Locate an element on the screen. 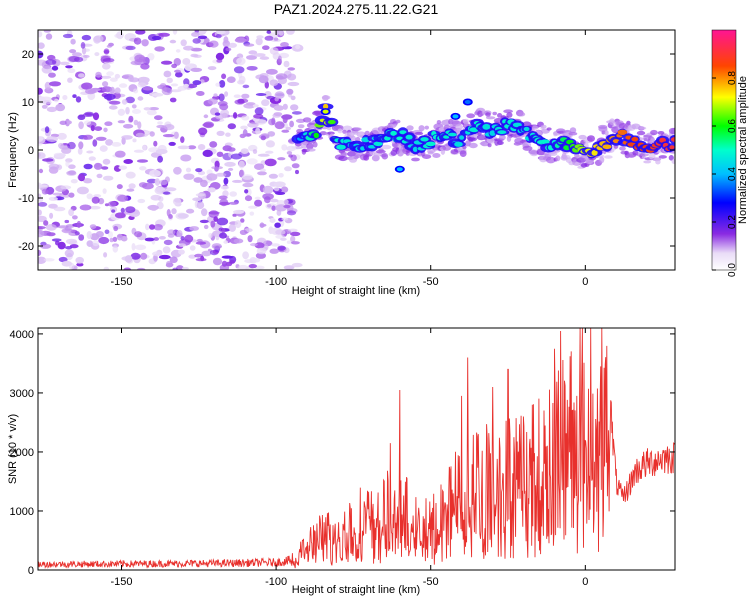 The width and height of the screenshot is (750, 600). y-tick-label: 1000 is located at coordinates (22, 512).